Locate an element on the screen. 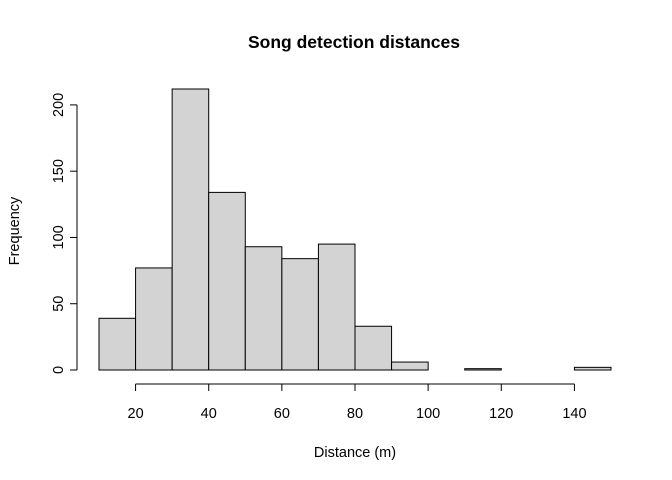 Image resolution: width=672 pixels, height=480 pixels. y-tick-label: 150 is located at coordinates (59, 171).